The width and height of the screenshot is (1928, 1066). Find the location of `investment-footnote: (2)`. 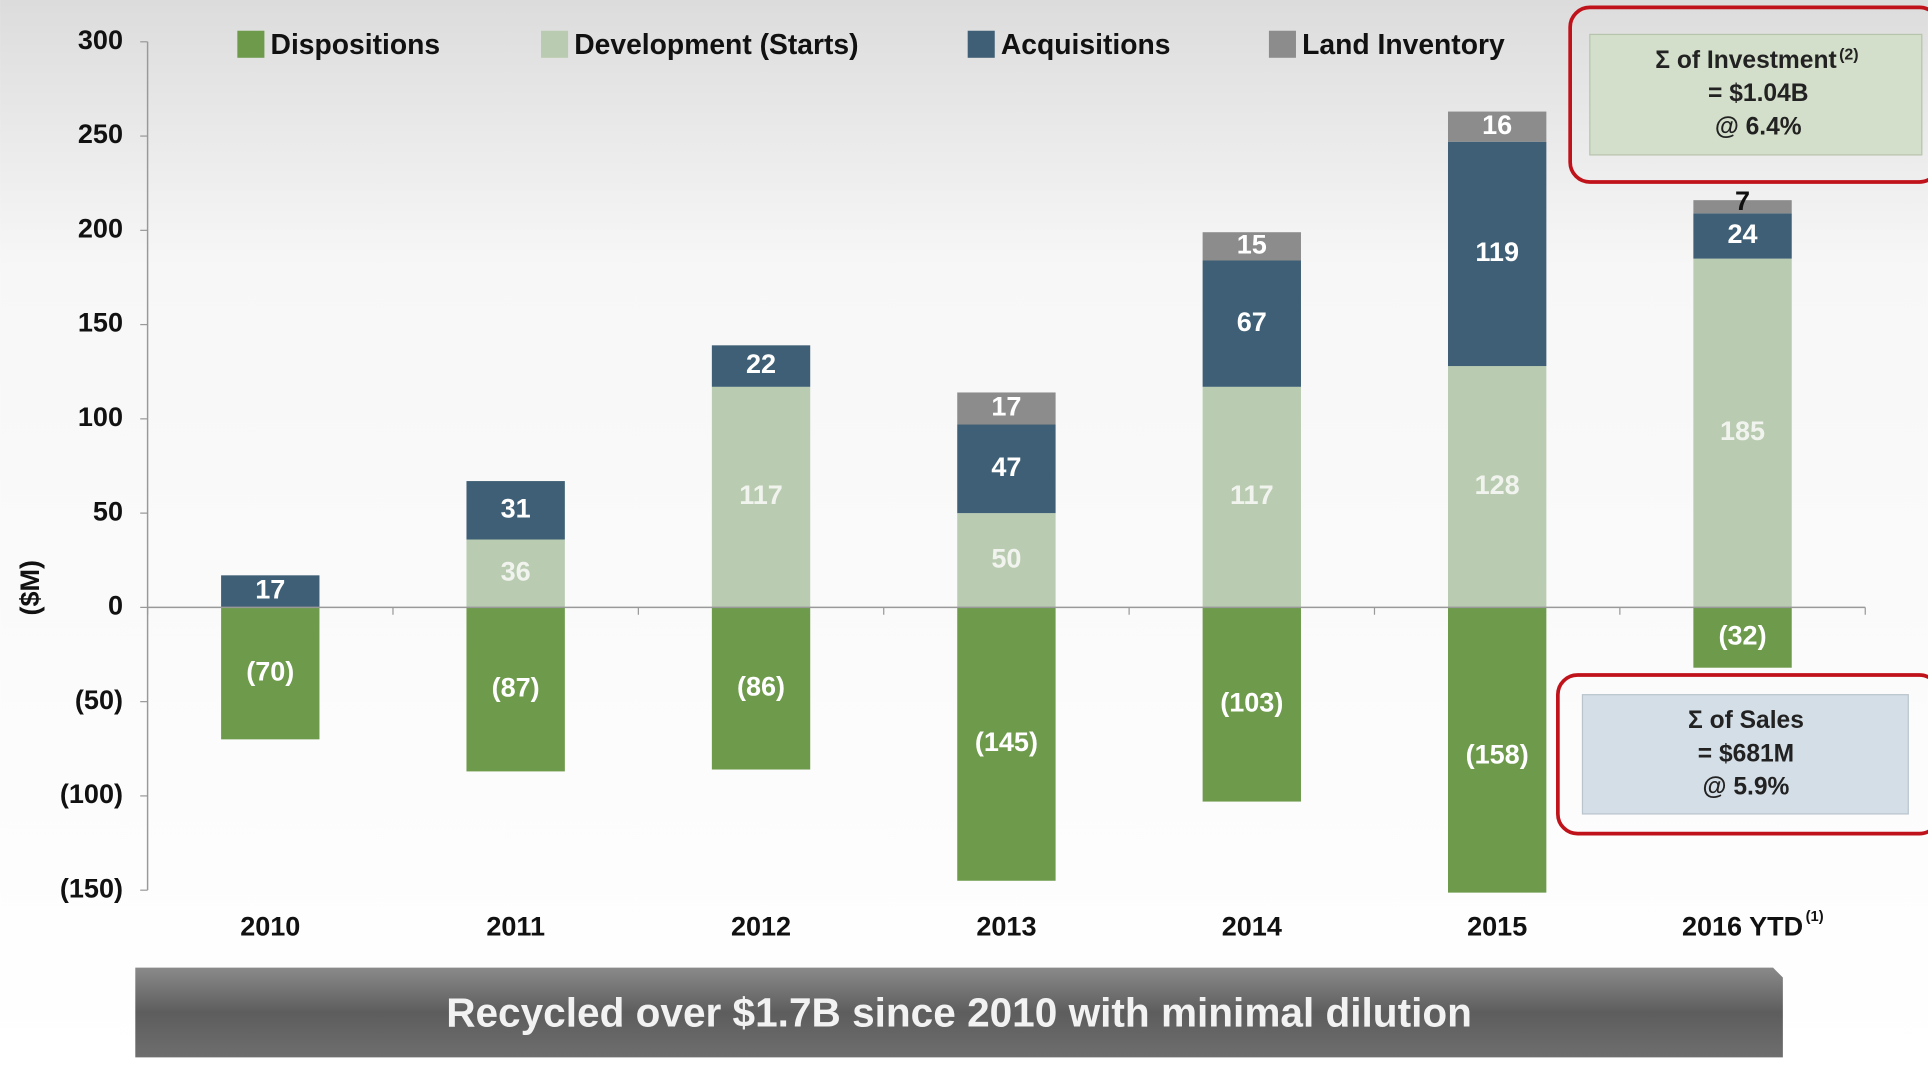

investment-footnote: (2) is located at coordinates (1849, 55).